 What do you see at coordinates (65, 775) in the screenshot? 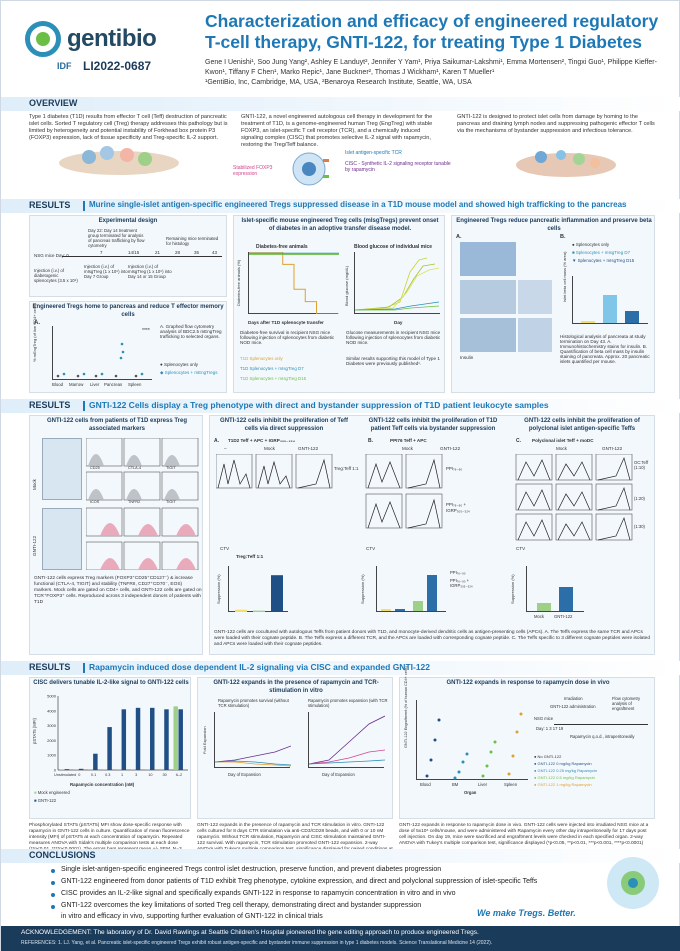
I see `x-tick-label: Unstimulated` at bounding box center [65, 775].